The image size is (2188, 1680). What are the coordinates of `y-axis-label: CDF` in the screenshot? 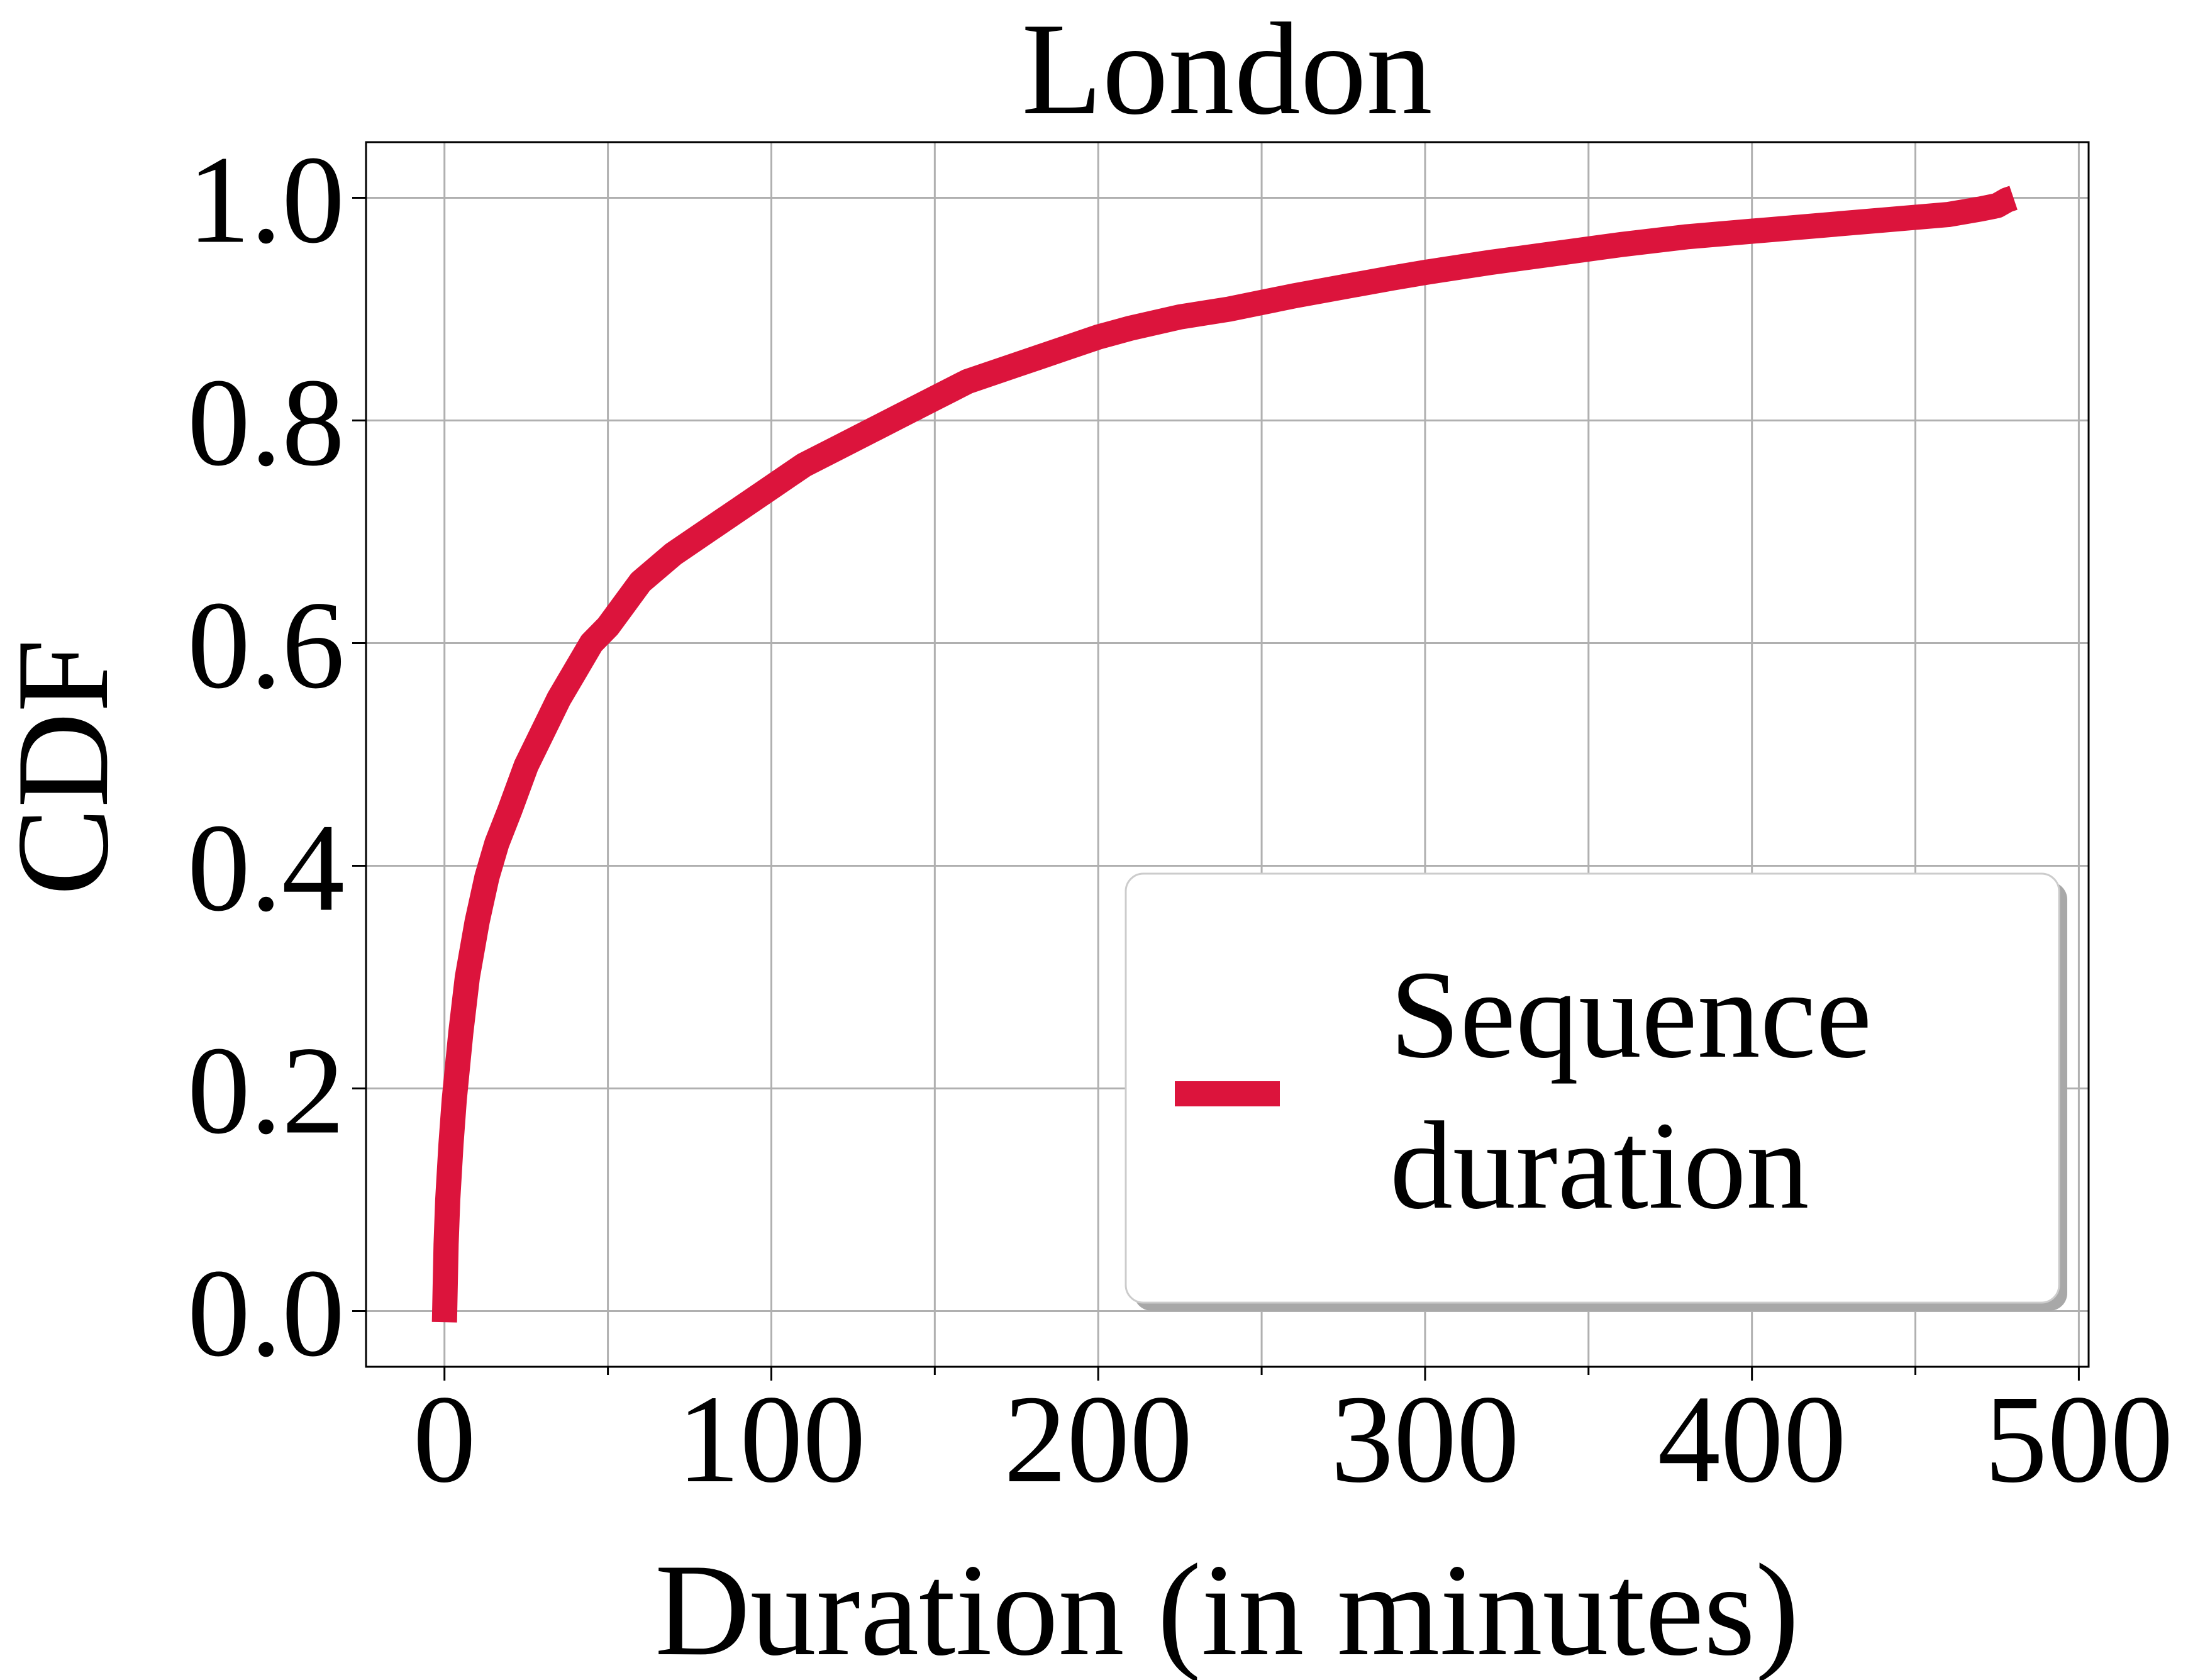 It's located at (68, 767).